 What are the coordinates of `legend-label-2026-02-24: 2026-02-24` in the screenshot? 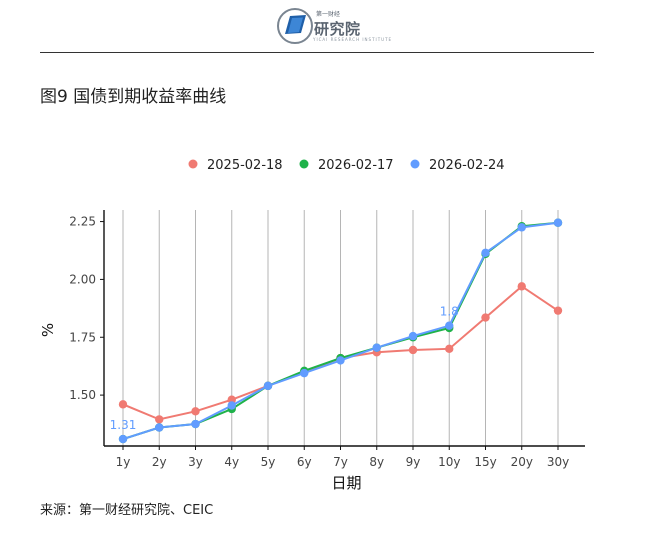 It's located at (467, 165).